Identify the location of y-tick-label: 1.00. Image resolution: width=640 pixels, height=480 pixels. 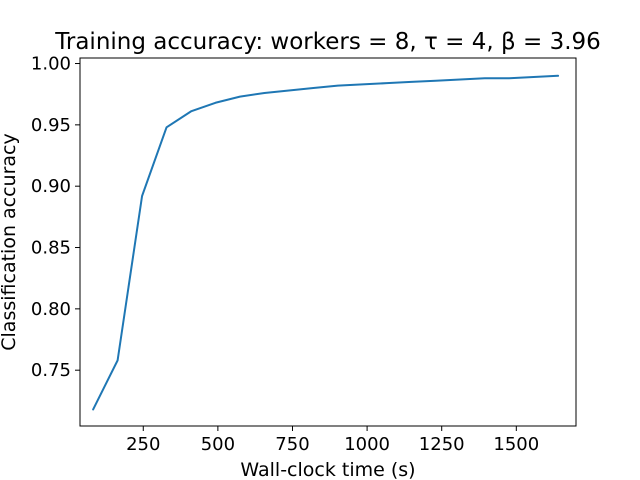
(51, 64).